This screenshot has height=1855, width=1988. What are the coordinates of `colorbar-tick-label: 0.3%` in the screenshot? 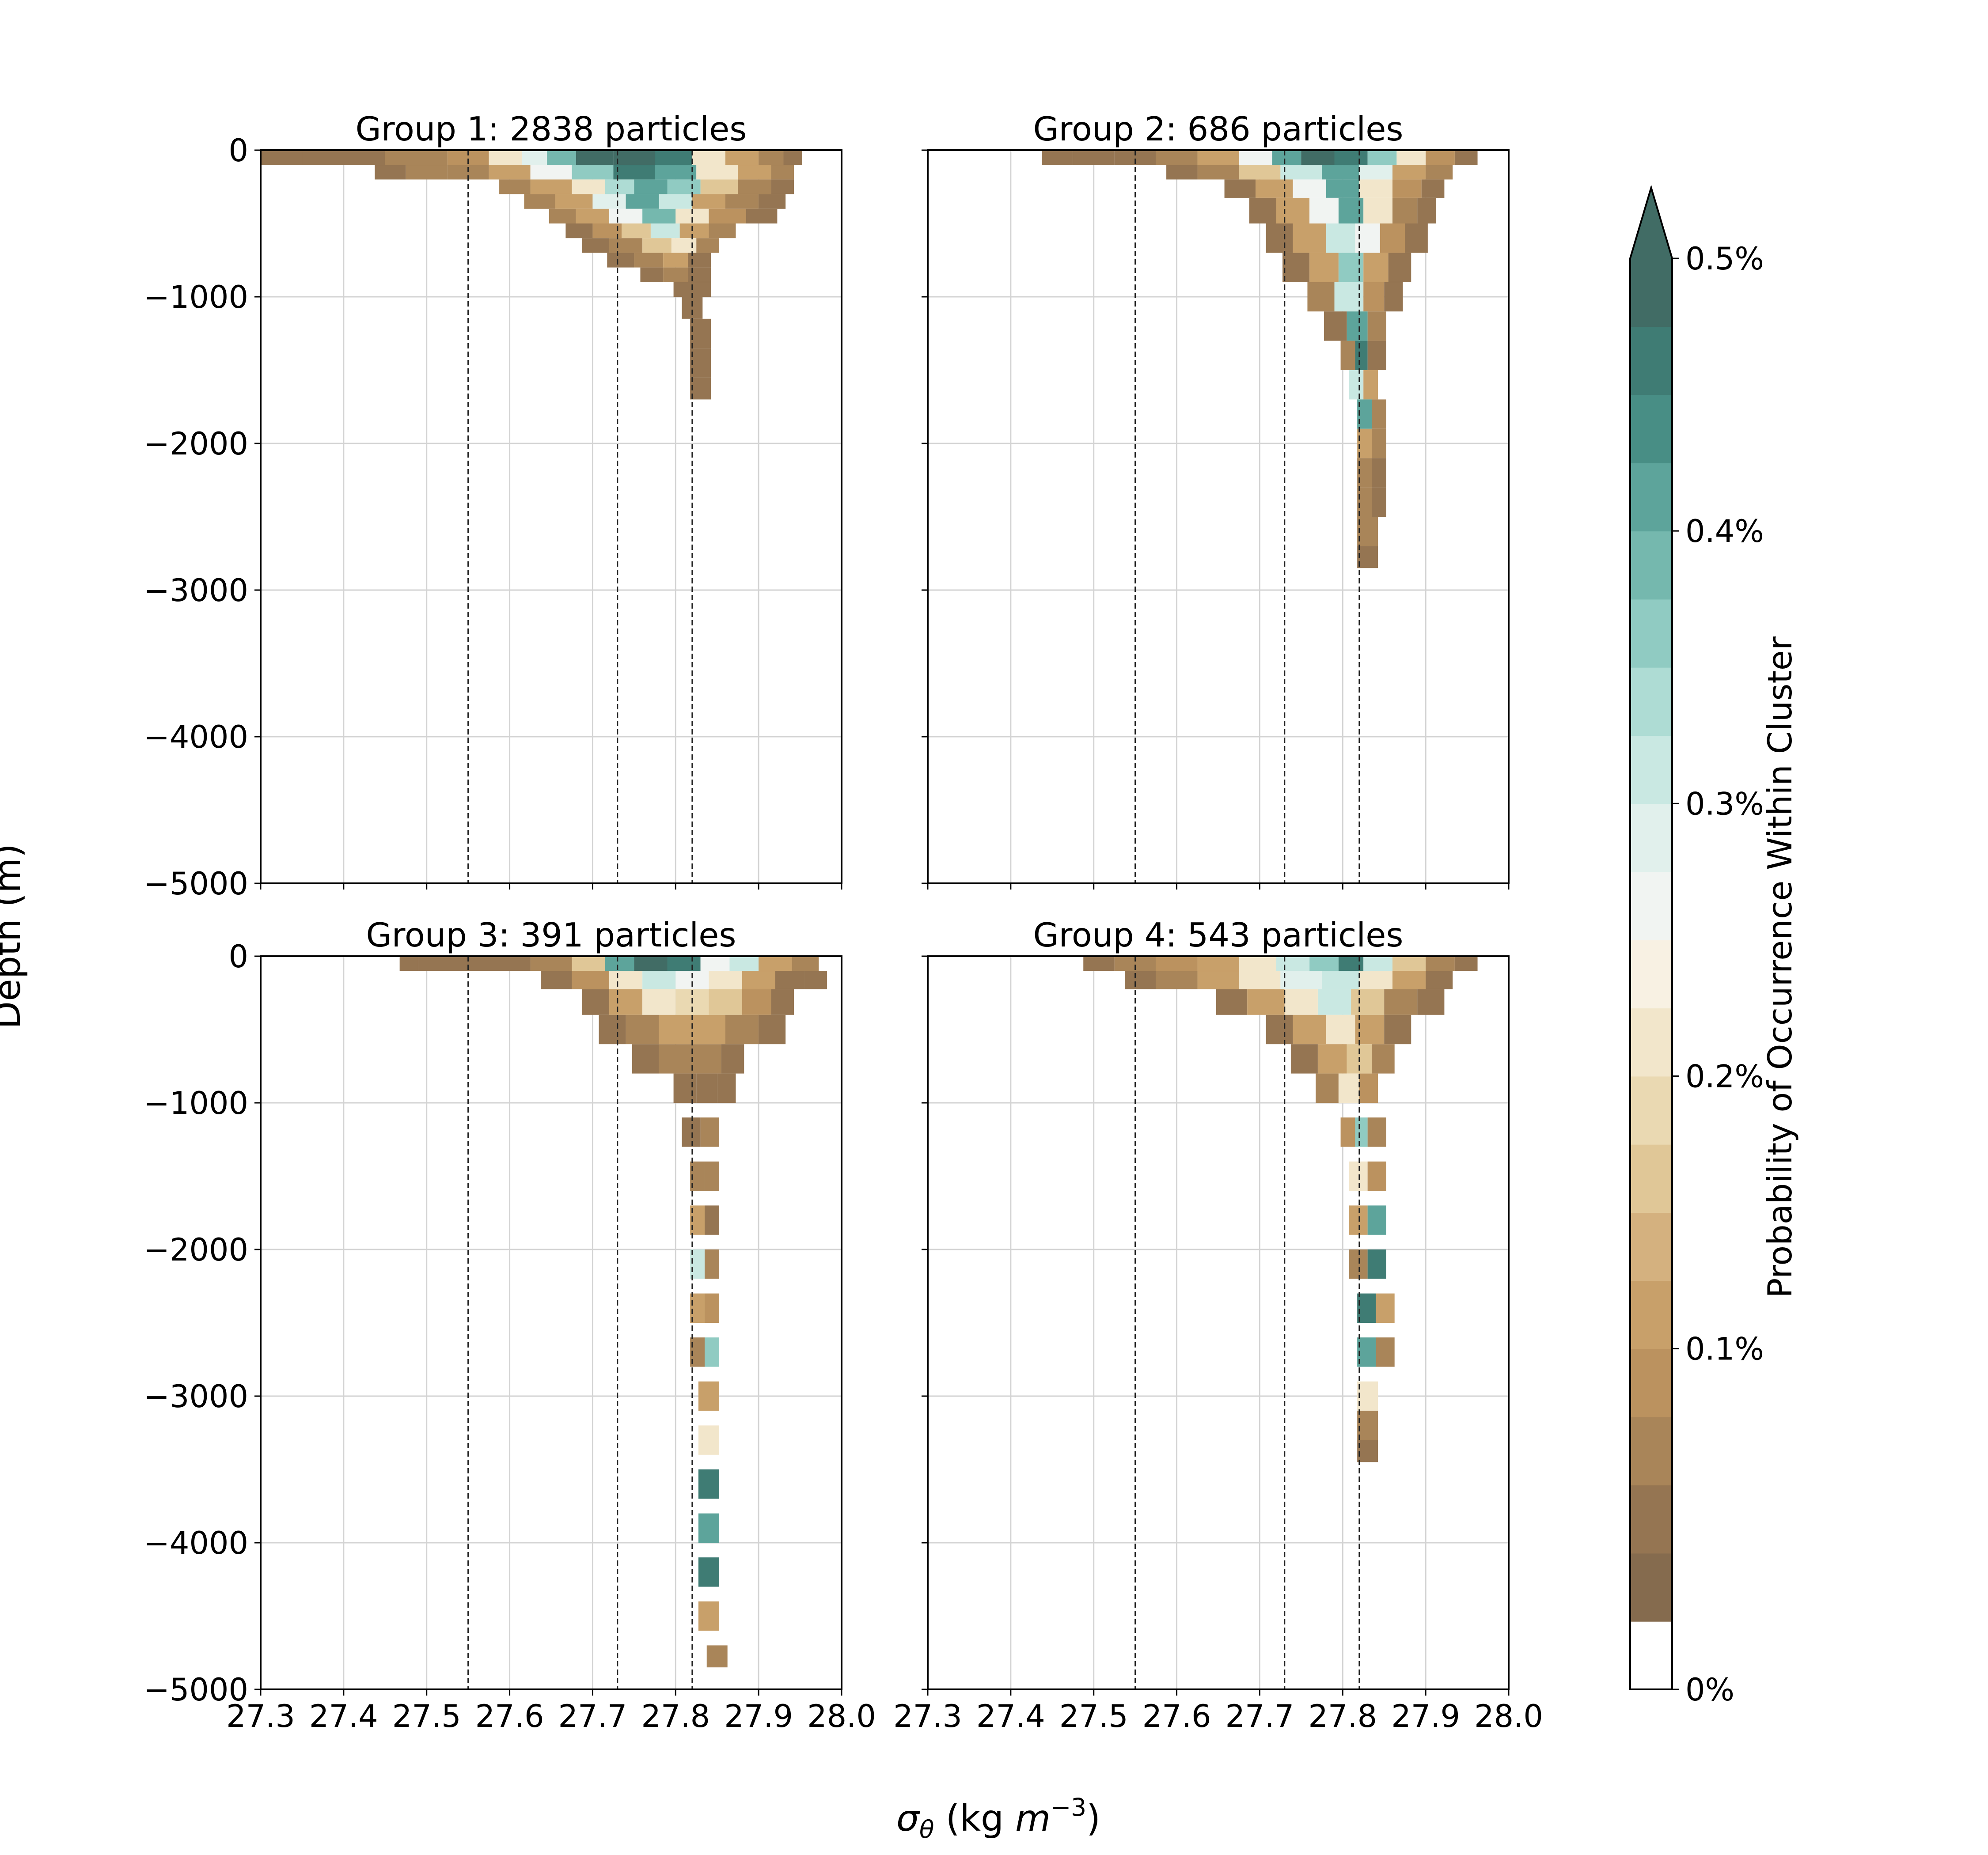 It's located at (1724, 804).